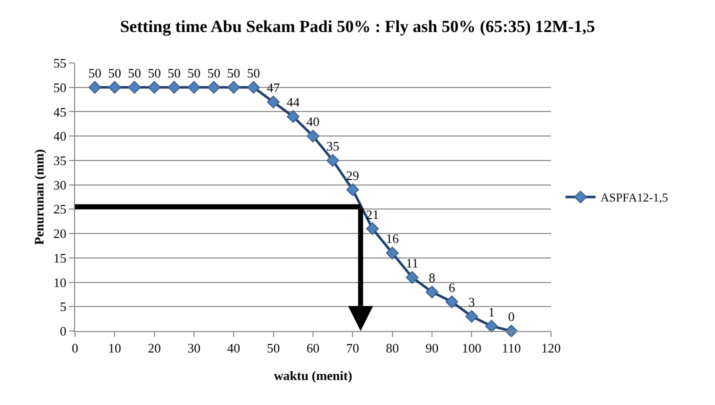  Describe the element at coordinates (333, 146) in the screenshot. I see `data-label: 35` at that location.